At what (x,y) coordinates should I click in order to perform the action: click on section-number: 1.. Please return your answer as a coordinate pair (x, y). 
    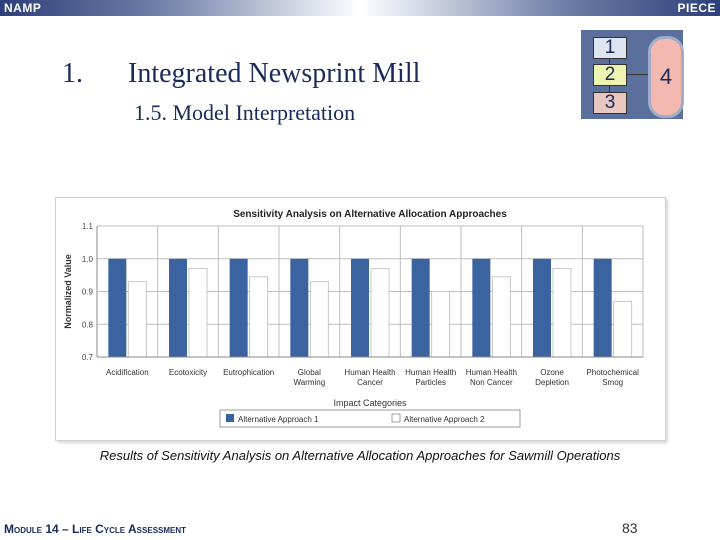
    Looking at the image, I should click on (72, 73).